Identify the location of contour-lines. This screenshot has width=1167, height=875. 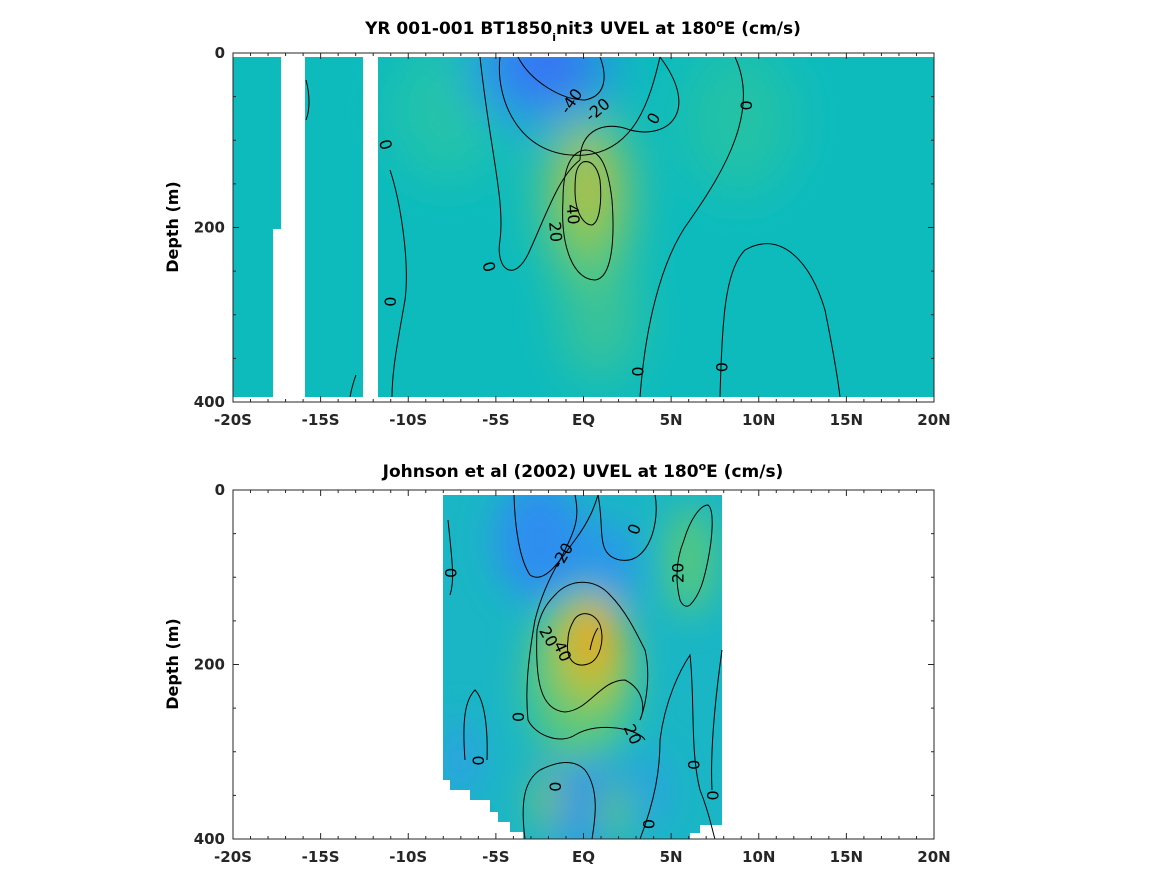
(585, 666).